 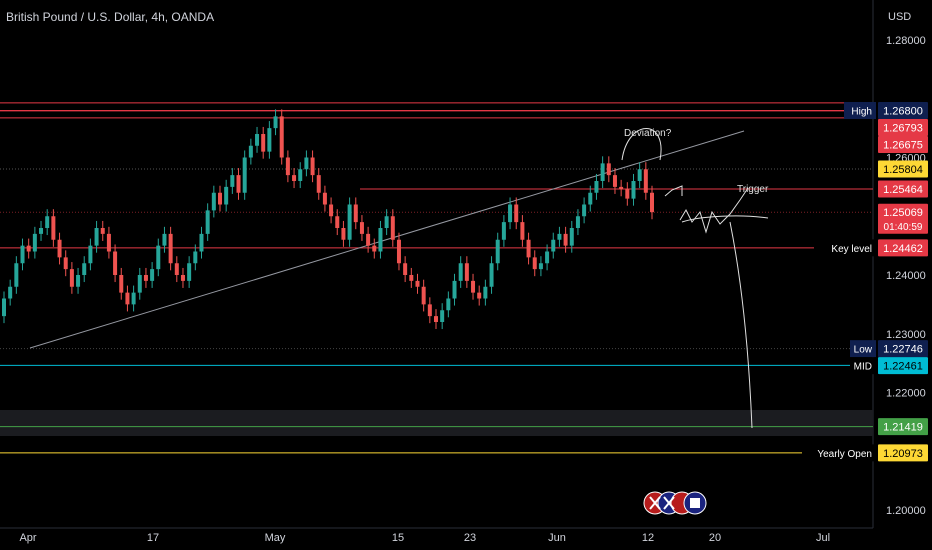 I want to click on flags-icon, so click(x=675, y=503).